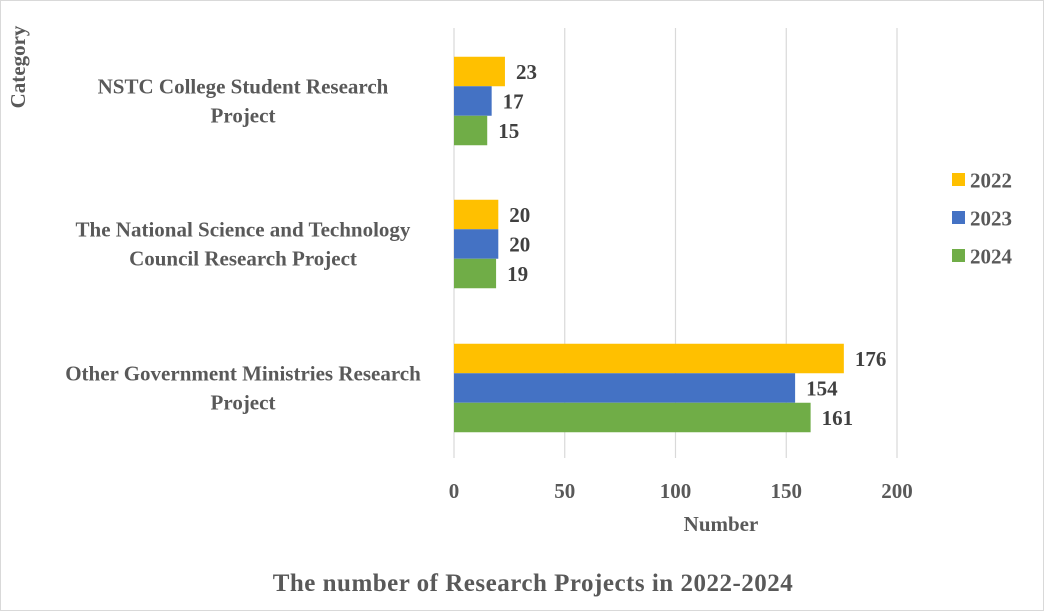 Image resolution: width=1044 pixels, height=611 pixels. I want to click on x-tick-labels: 0 50 100 150 200, so click(681, 491).